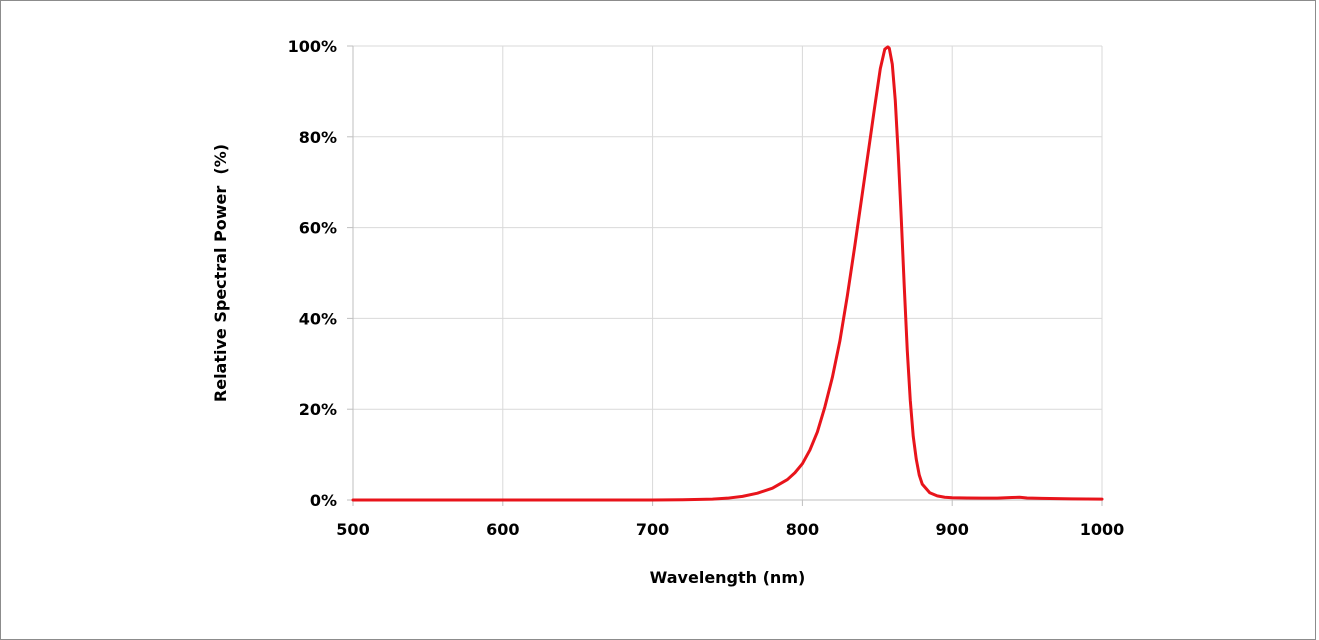  I want to click on x-tick-label: 900, so click(951, 529).